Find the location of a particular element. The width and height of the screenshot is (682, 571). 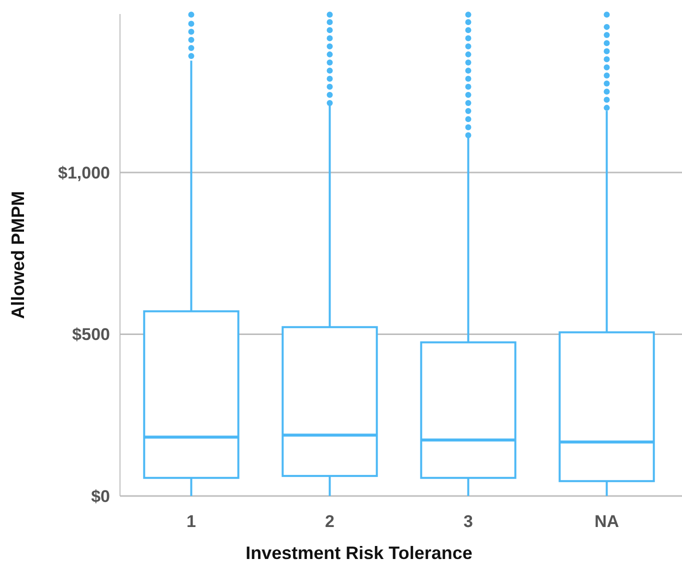

x-axis-title: Investment Risk Tolerance is located at coordinates (359, 553).